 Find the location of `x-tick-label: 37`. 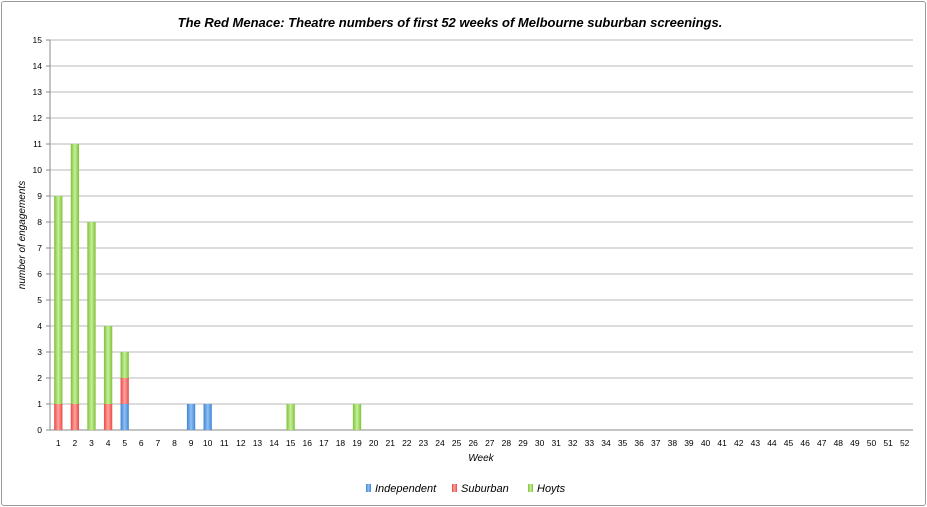

x-tick-label: 37 is located at coordinates (656, 443).